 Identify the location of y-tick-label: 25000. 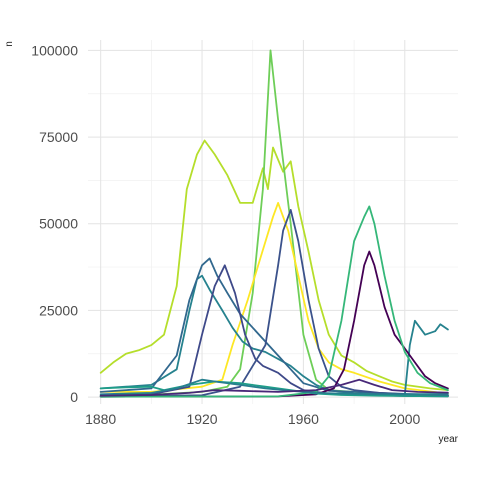
(58, 310).